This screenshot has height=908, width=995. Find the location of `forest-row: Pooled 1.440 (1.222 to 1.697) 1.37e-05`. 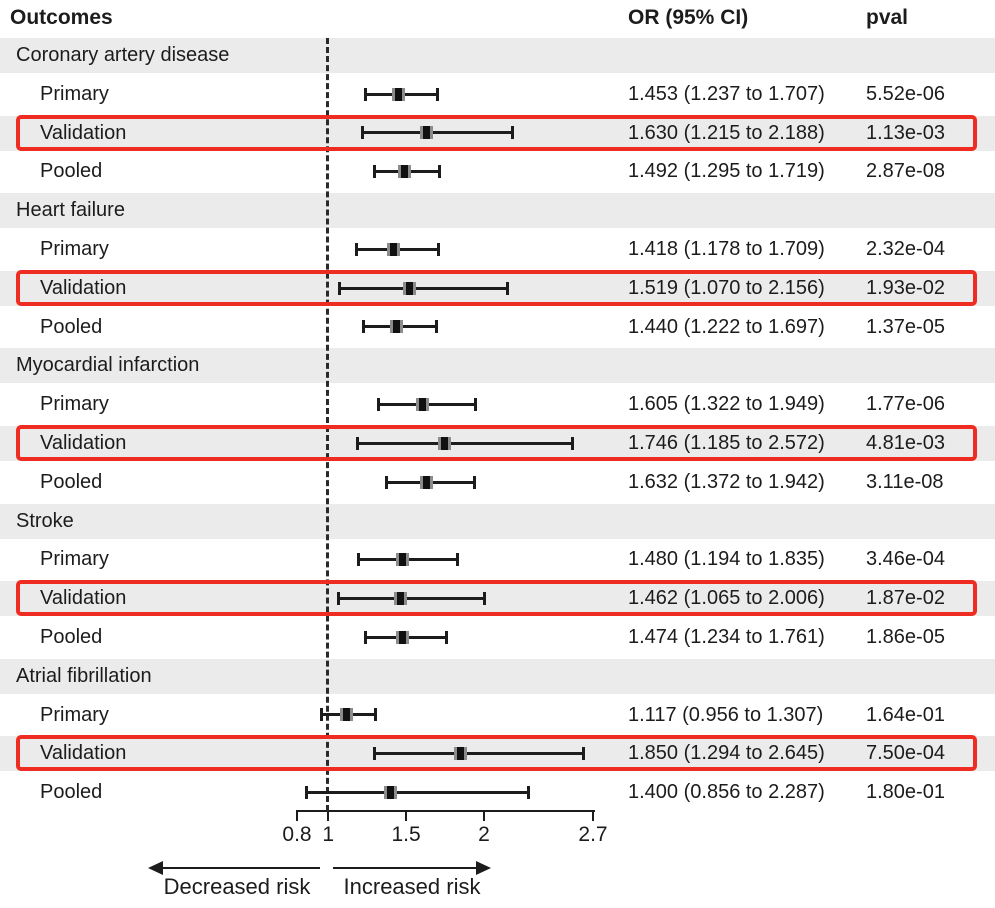

forest-row: Pooled 1.440 (1.222 to 1.697) 1.37e-05 is located at coordinates (497, 327).